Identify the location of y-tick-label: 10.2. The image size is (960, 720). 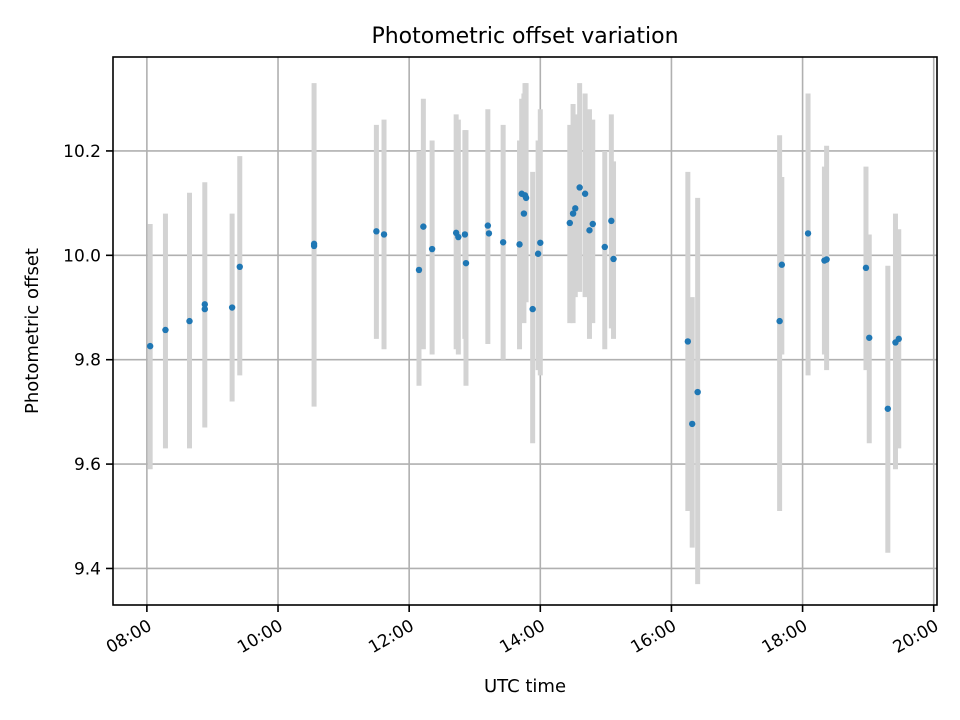
(82, 152).